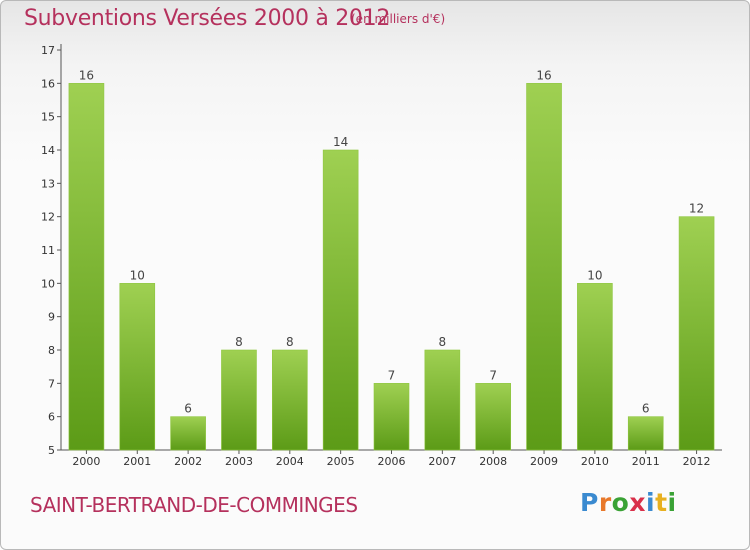 The height and width of the screenshot is (550, 750). I want to click on y-tick-label: 12, so click(48, 217).